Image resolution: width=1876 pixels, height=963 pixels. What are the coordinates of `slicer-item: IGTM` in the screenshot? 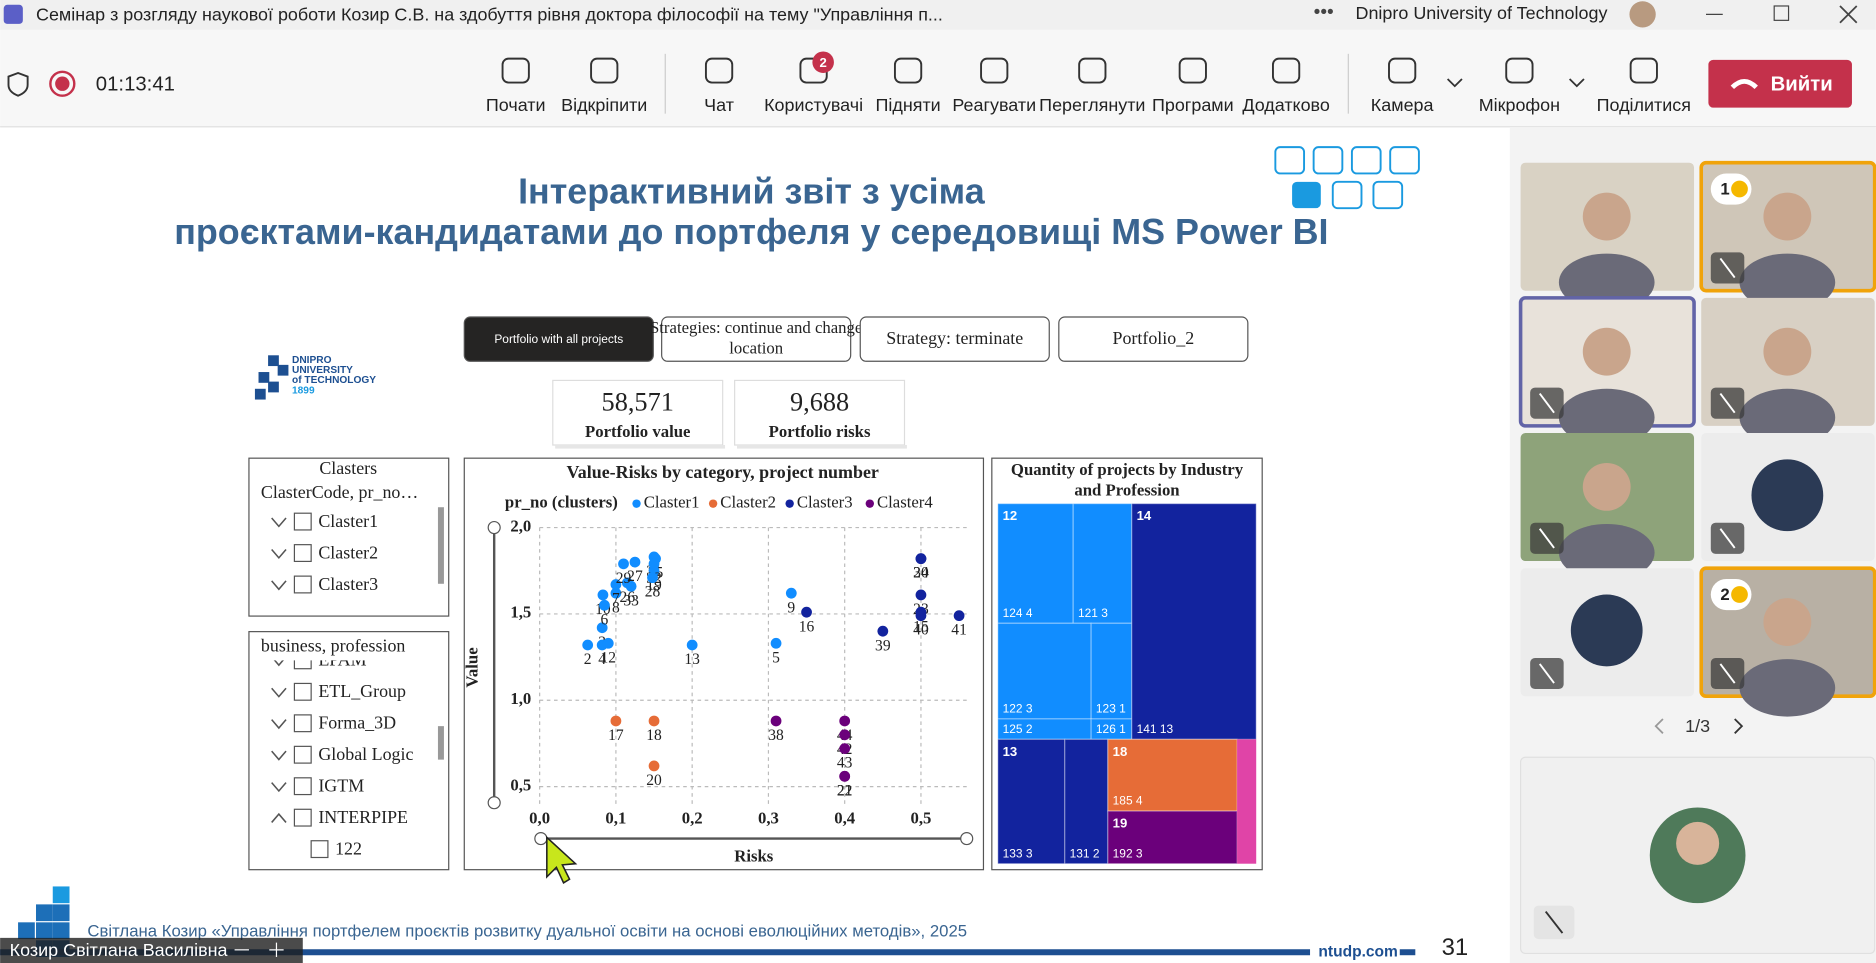 It's located at (341, 785).